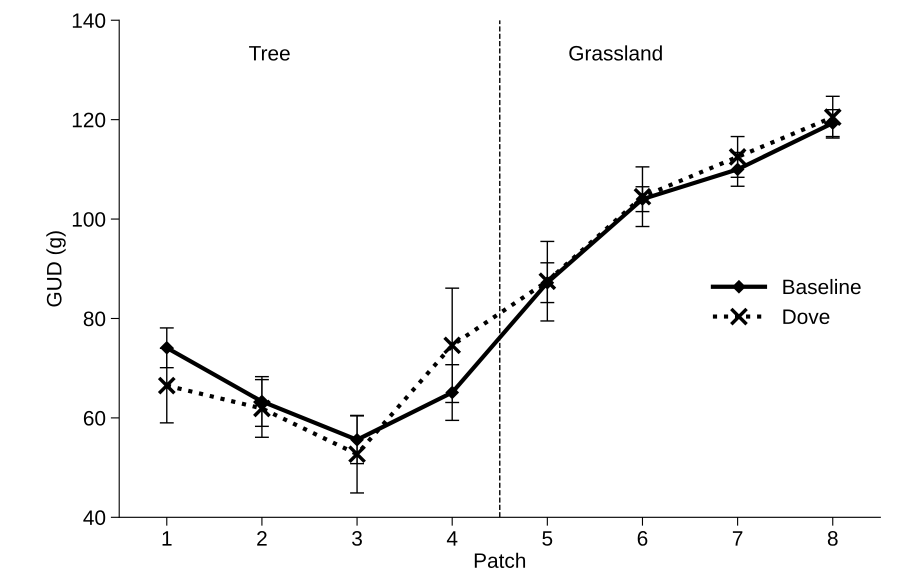 Image resolution: width=917 pixels, height=578 pixels. Describe the element at coordinates (737, 538) in the screenshot. I see `x-tick-label: 7` at that location.